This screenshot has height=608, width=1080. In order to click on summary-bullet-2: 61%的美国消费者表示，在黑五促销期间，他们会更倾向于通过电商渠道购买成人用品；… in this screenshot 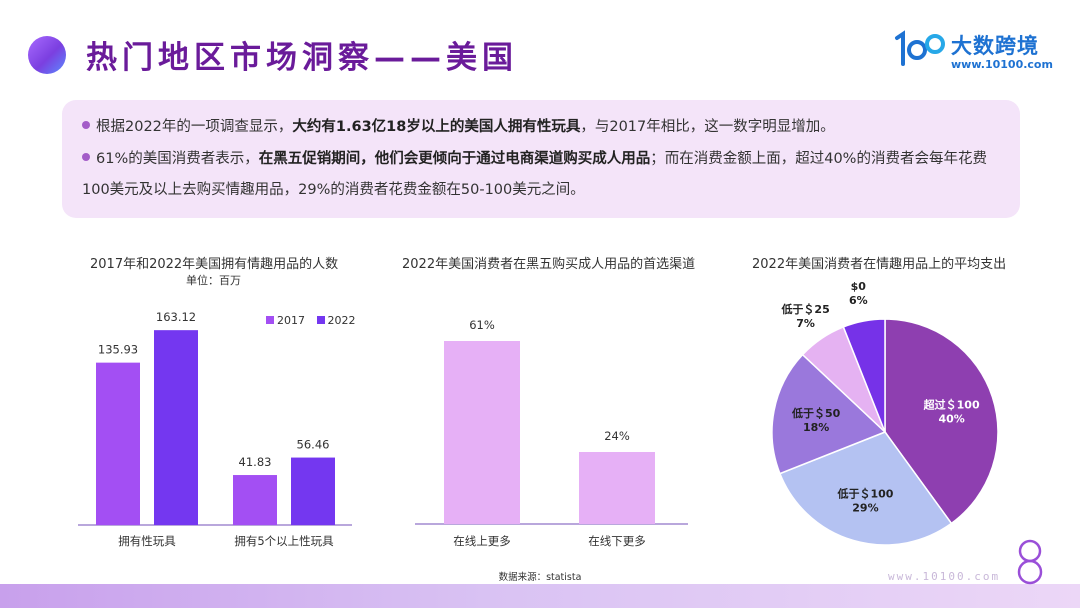, I will do `click(542, 175)`.